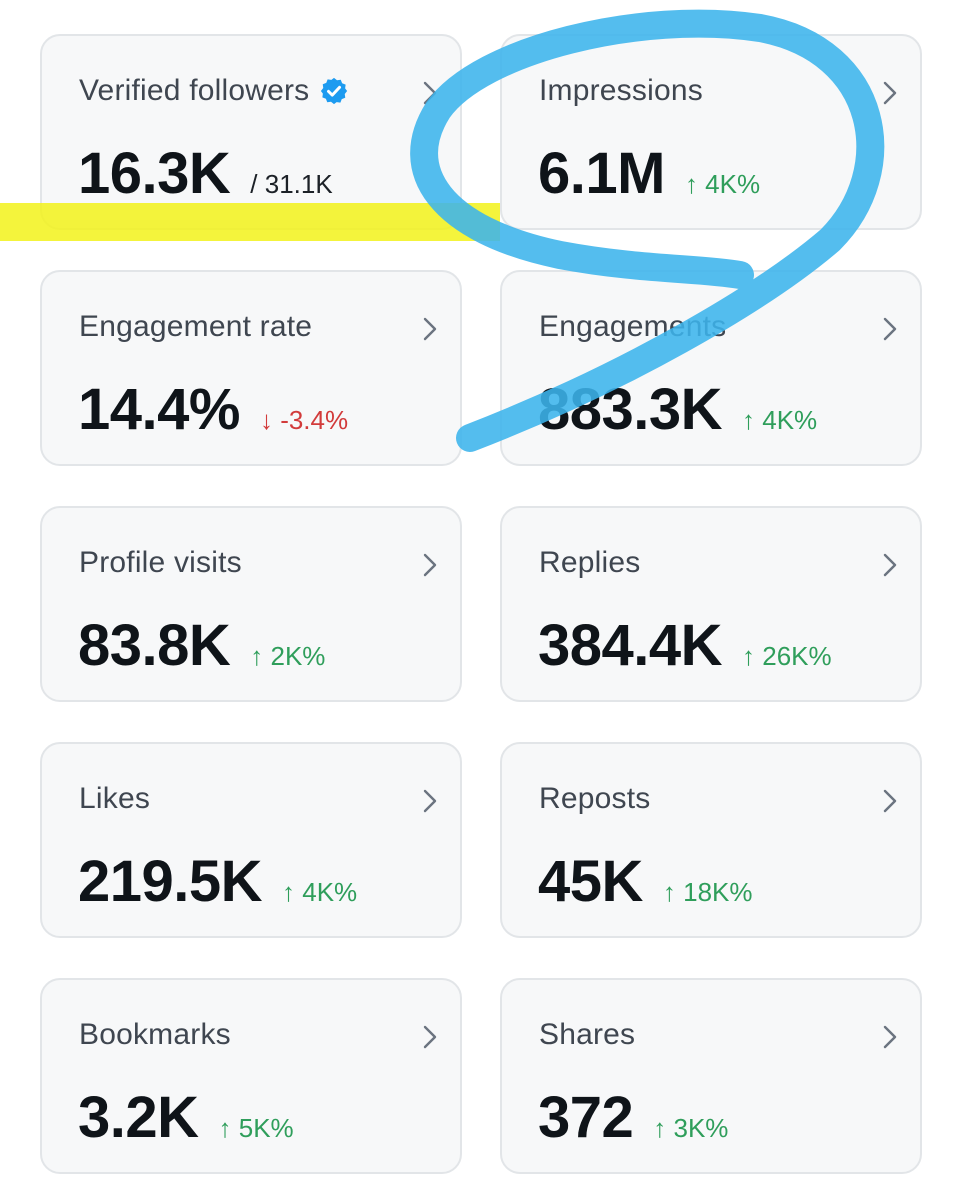 The width and height of the screenshot is (962, 1200). What do you see at coordinates (780, 420) in the screenshot?
I see `engagements-change: ↑ 4K%` at bounding box center [780, 420].